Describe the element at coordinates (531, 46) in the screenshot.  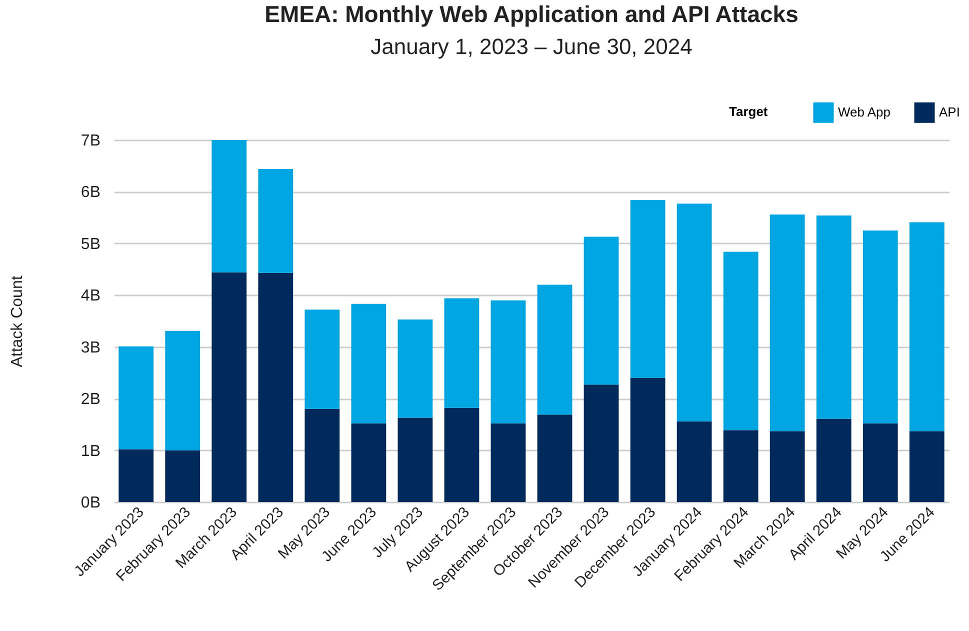
I see `chart-subtitle: January 1, 2023 – June 30, 2024` at that location.